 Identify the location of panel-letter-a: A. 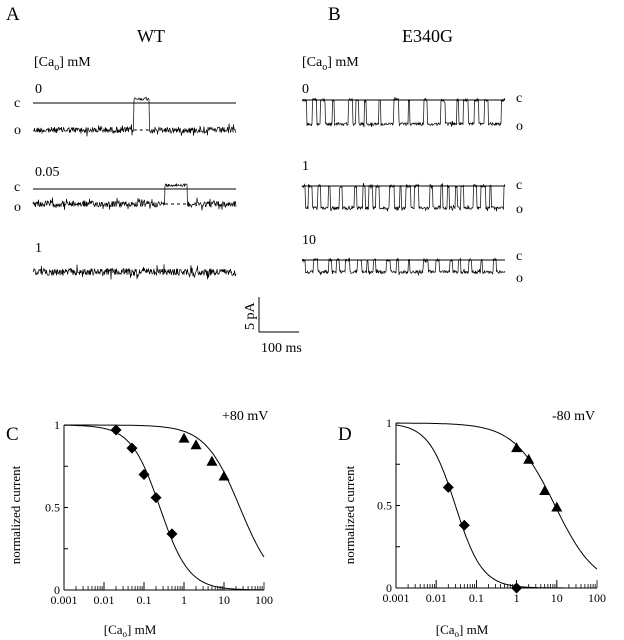
(13, 14).